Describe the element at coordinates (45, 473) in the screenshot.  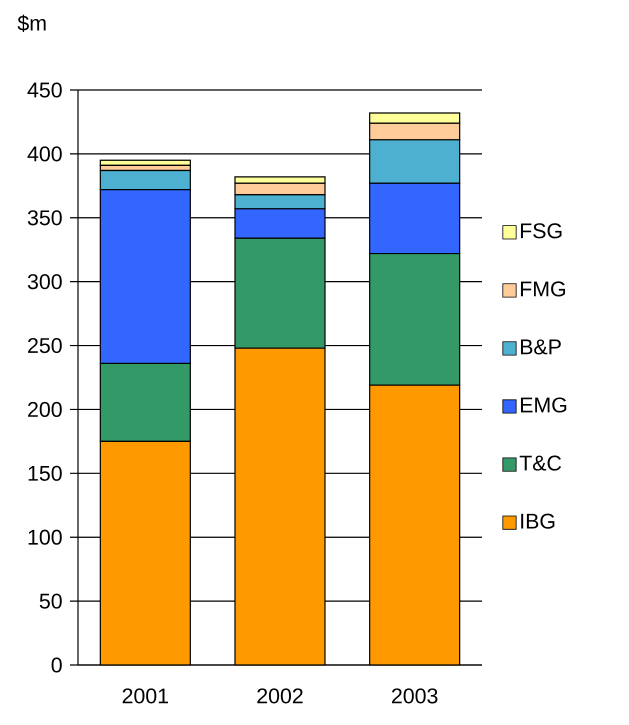
I see `y-tick-label: 150` at that location.